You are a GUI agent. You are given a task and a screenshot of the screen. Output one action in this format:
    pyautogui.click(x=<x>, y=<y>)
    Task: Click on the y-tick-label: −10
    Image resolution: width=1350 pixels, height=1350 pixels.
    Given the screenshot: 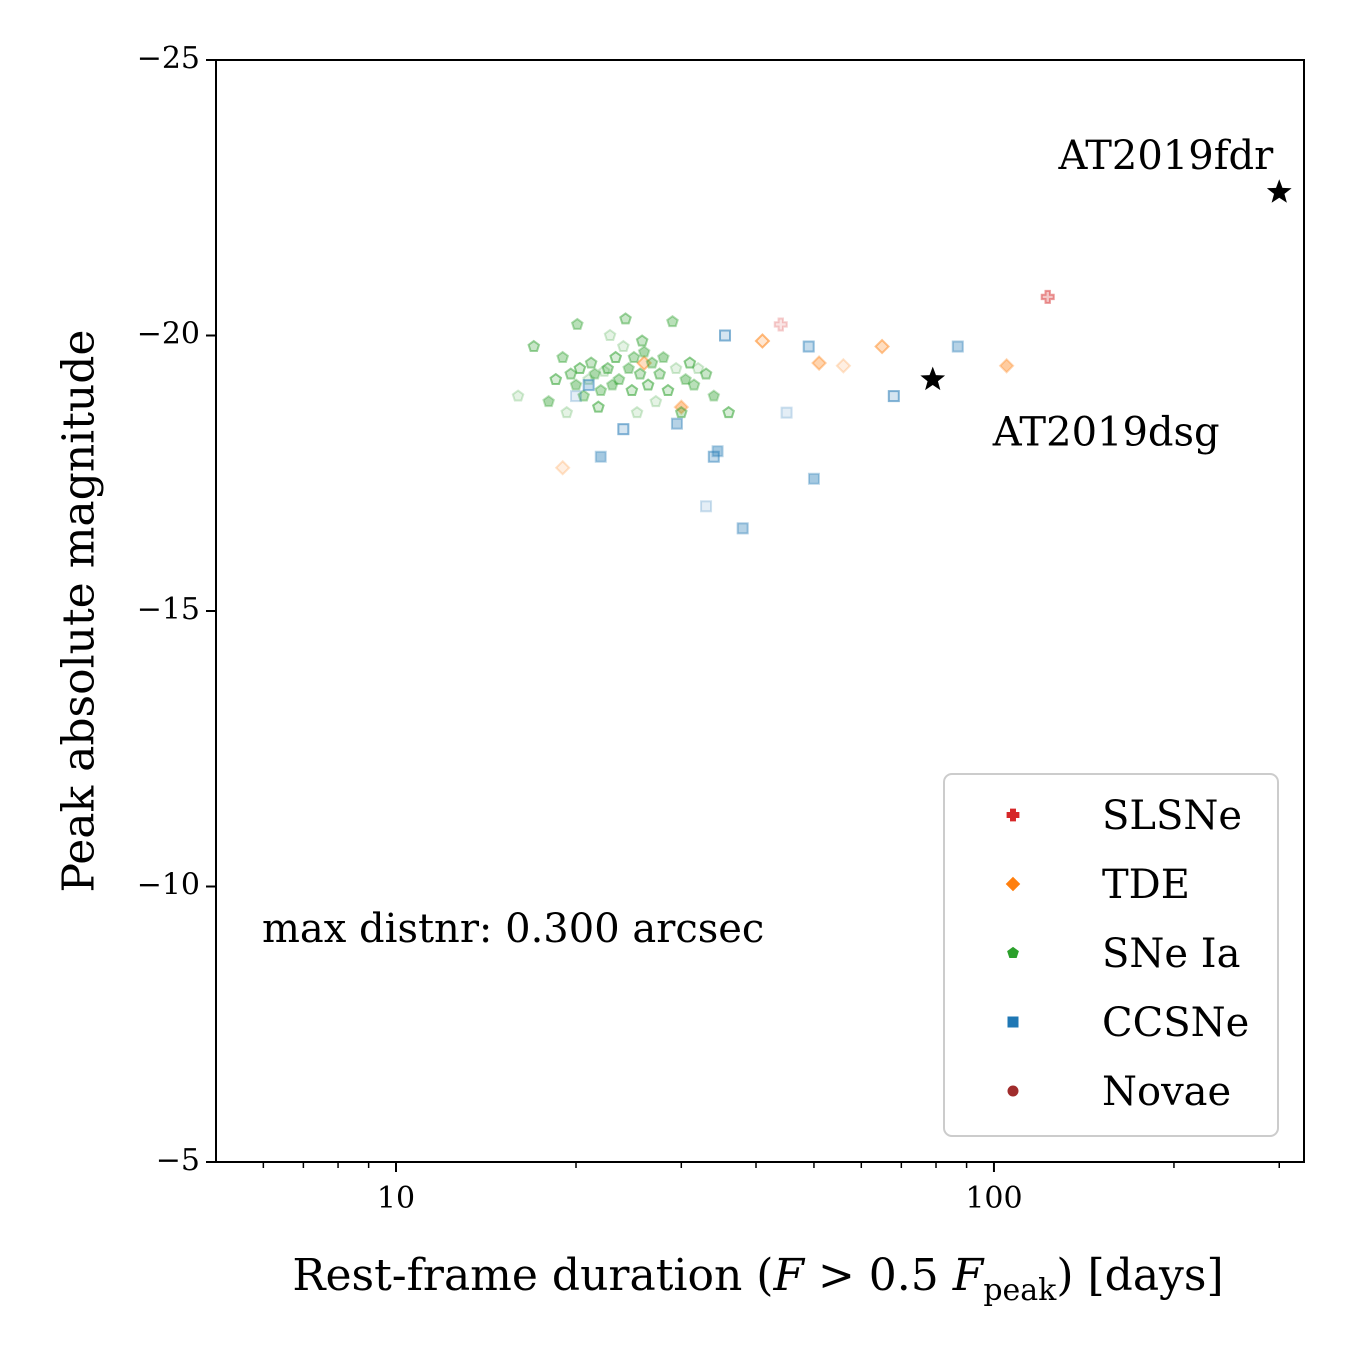 What is the action you would take?
    pyautogui.click(x=168, y=885)
    